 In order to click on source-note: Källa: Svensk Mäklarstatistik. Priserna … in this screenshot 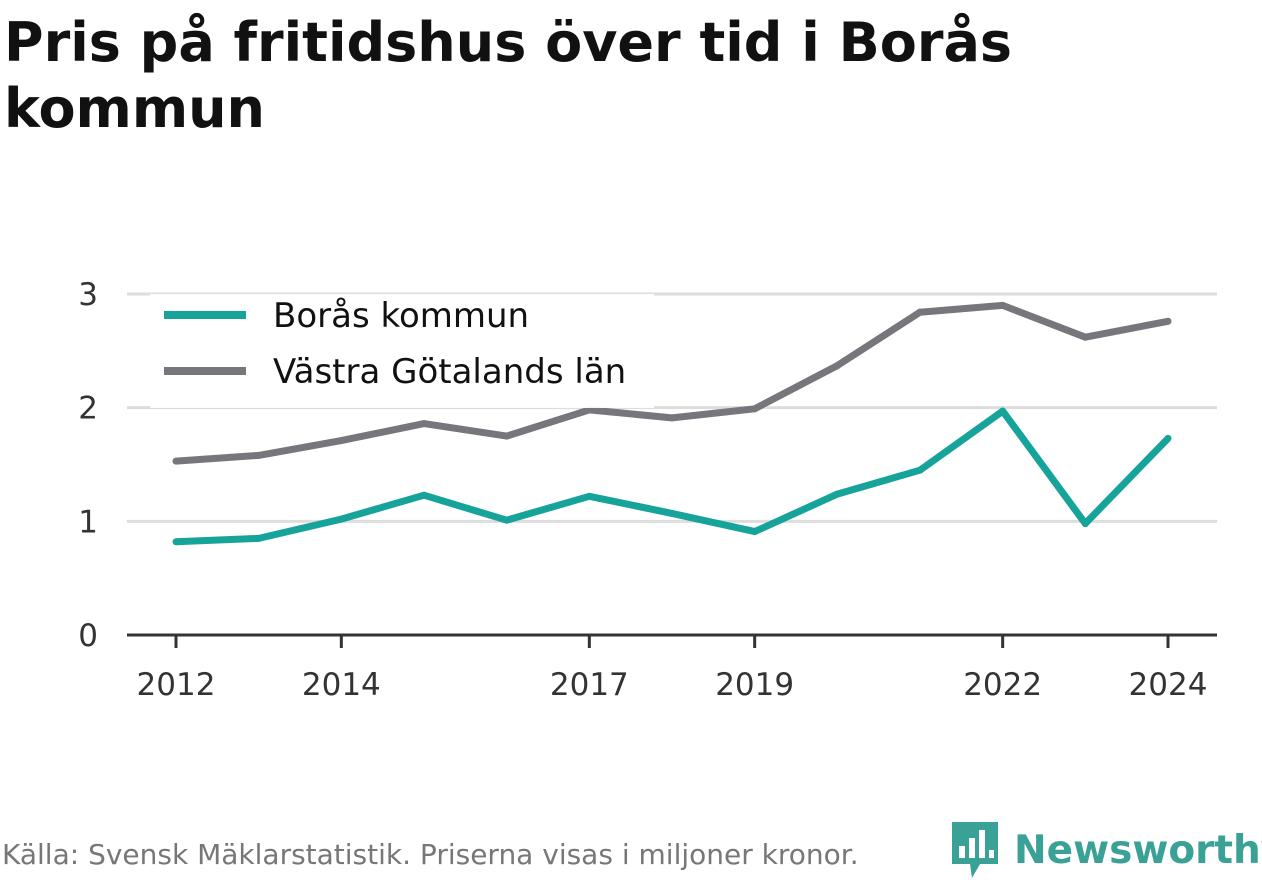, I will do `click(430, 854)`.